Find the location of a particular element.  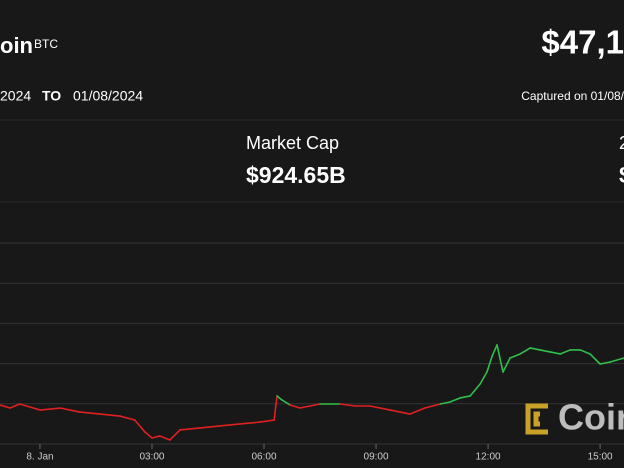

logo-bracket is located at coordinates (536, 419).